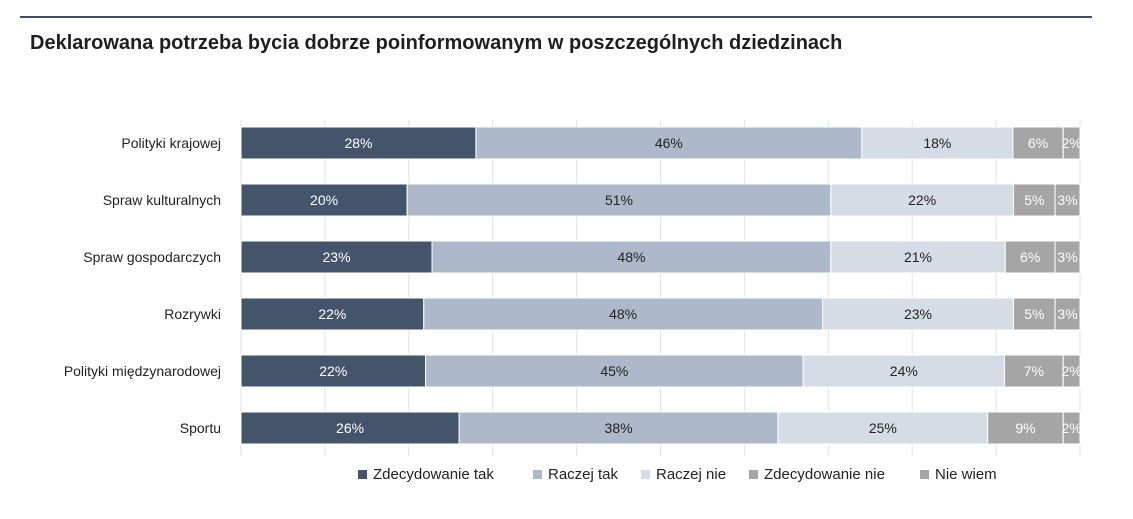  What do you see at coordinates (192, 314) in the screenshot?
I see `category-label: Rozrywki` at bounding box center [192, 314].